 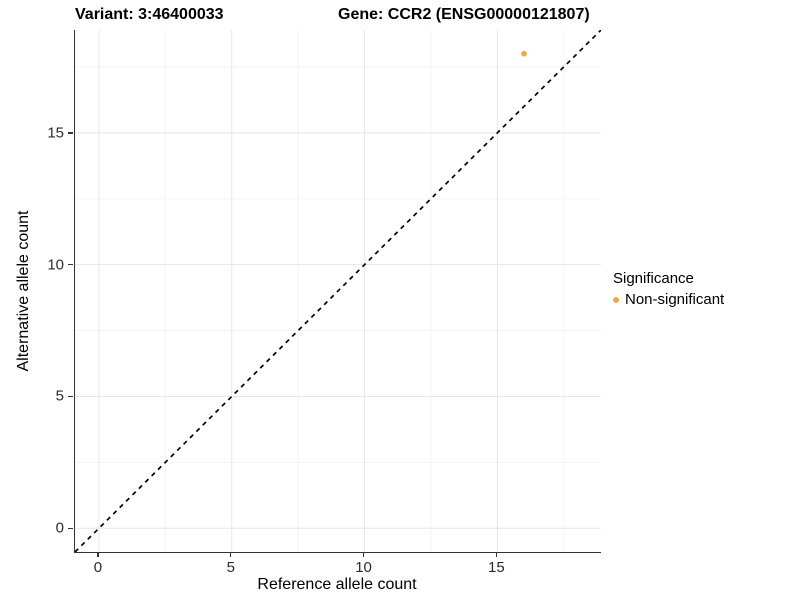 I want to click on y-tick-label: 0, so click(x=59, y=528).